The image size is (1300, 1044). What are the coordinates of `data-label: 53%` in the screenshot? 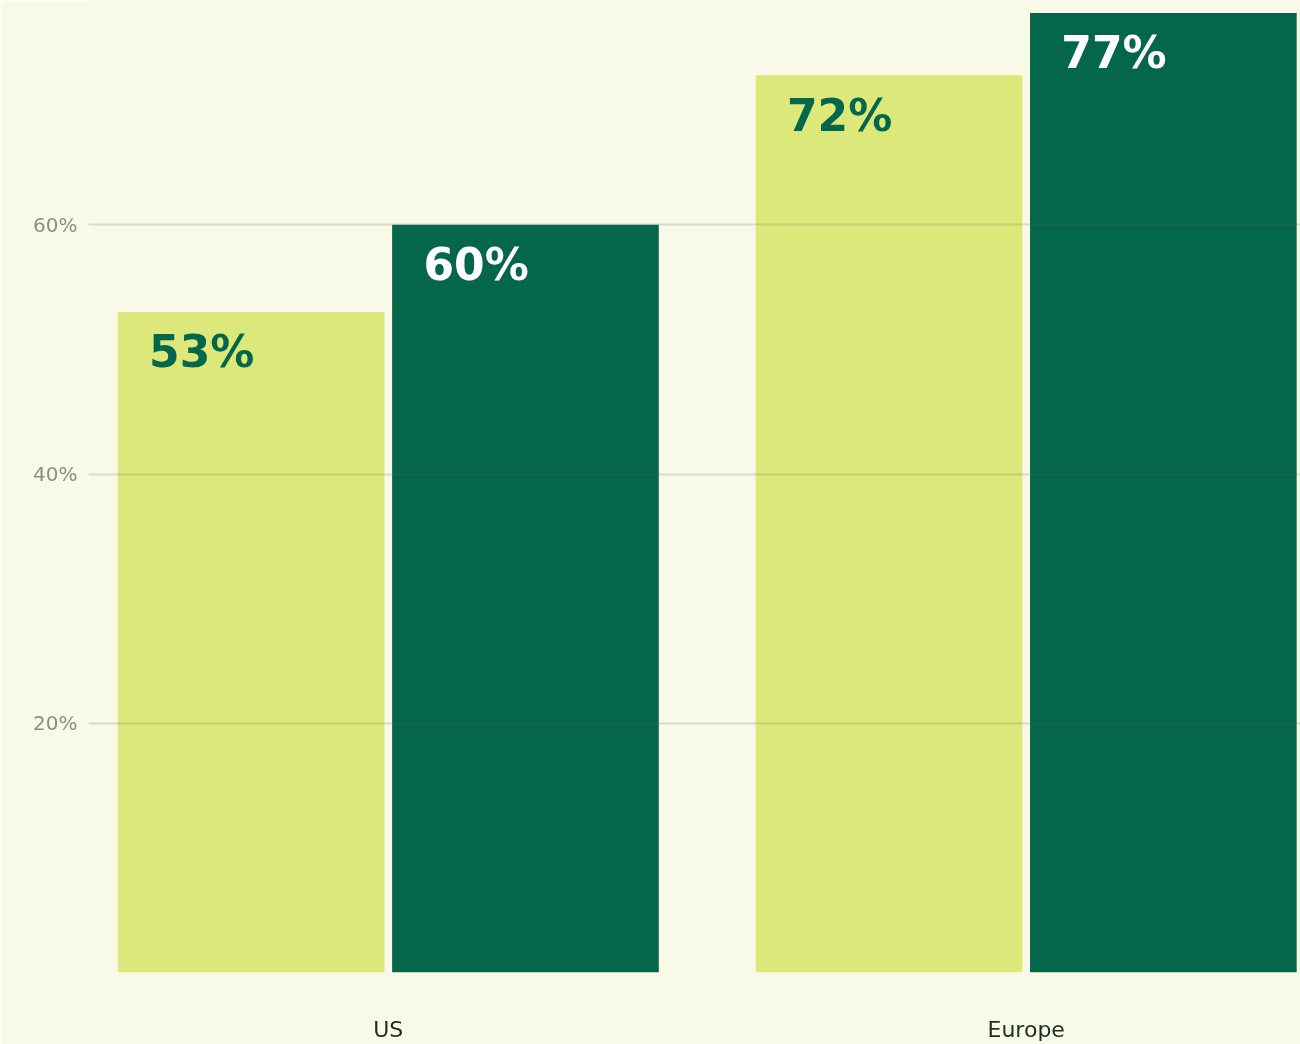 It's located at (202, 352).